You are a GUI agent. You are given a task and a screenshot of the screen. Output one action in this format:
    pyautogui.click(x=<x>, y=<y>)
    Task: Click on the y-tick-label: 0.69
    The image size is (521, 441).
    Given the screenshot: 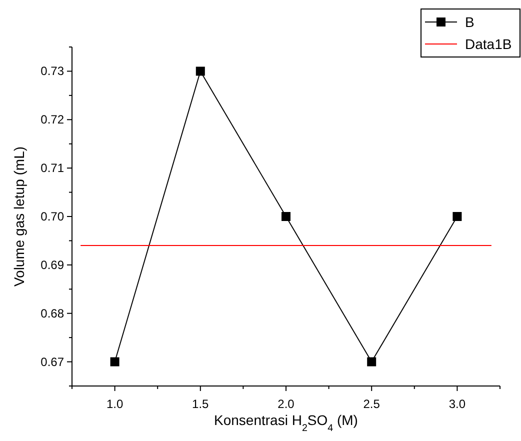 What is the action you would take?
    pyautogui.click(x=52, y=265)
    